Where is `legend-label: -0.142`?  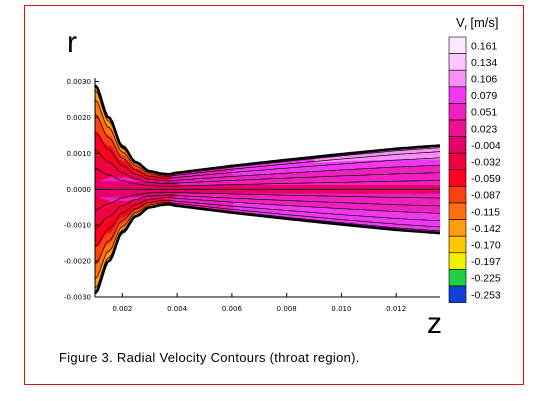 legend-label: -0.142 is located at coordinates (486, 229).